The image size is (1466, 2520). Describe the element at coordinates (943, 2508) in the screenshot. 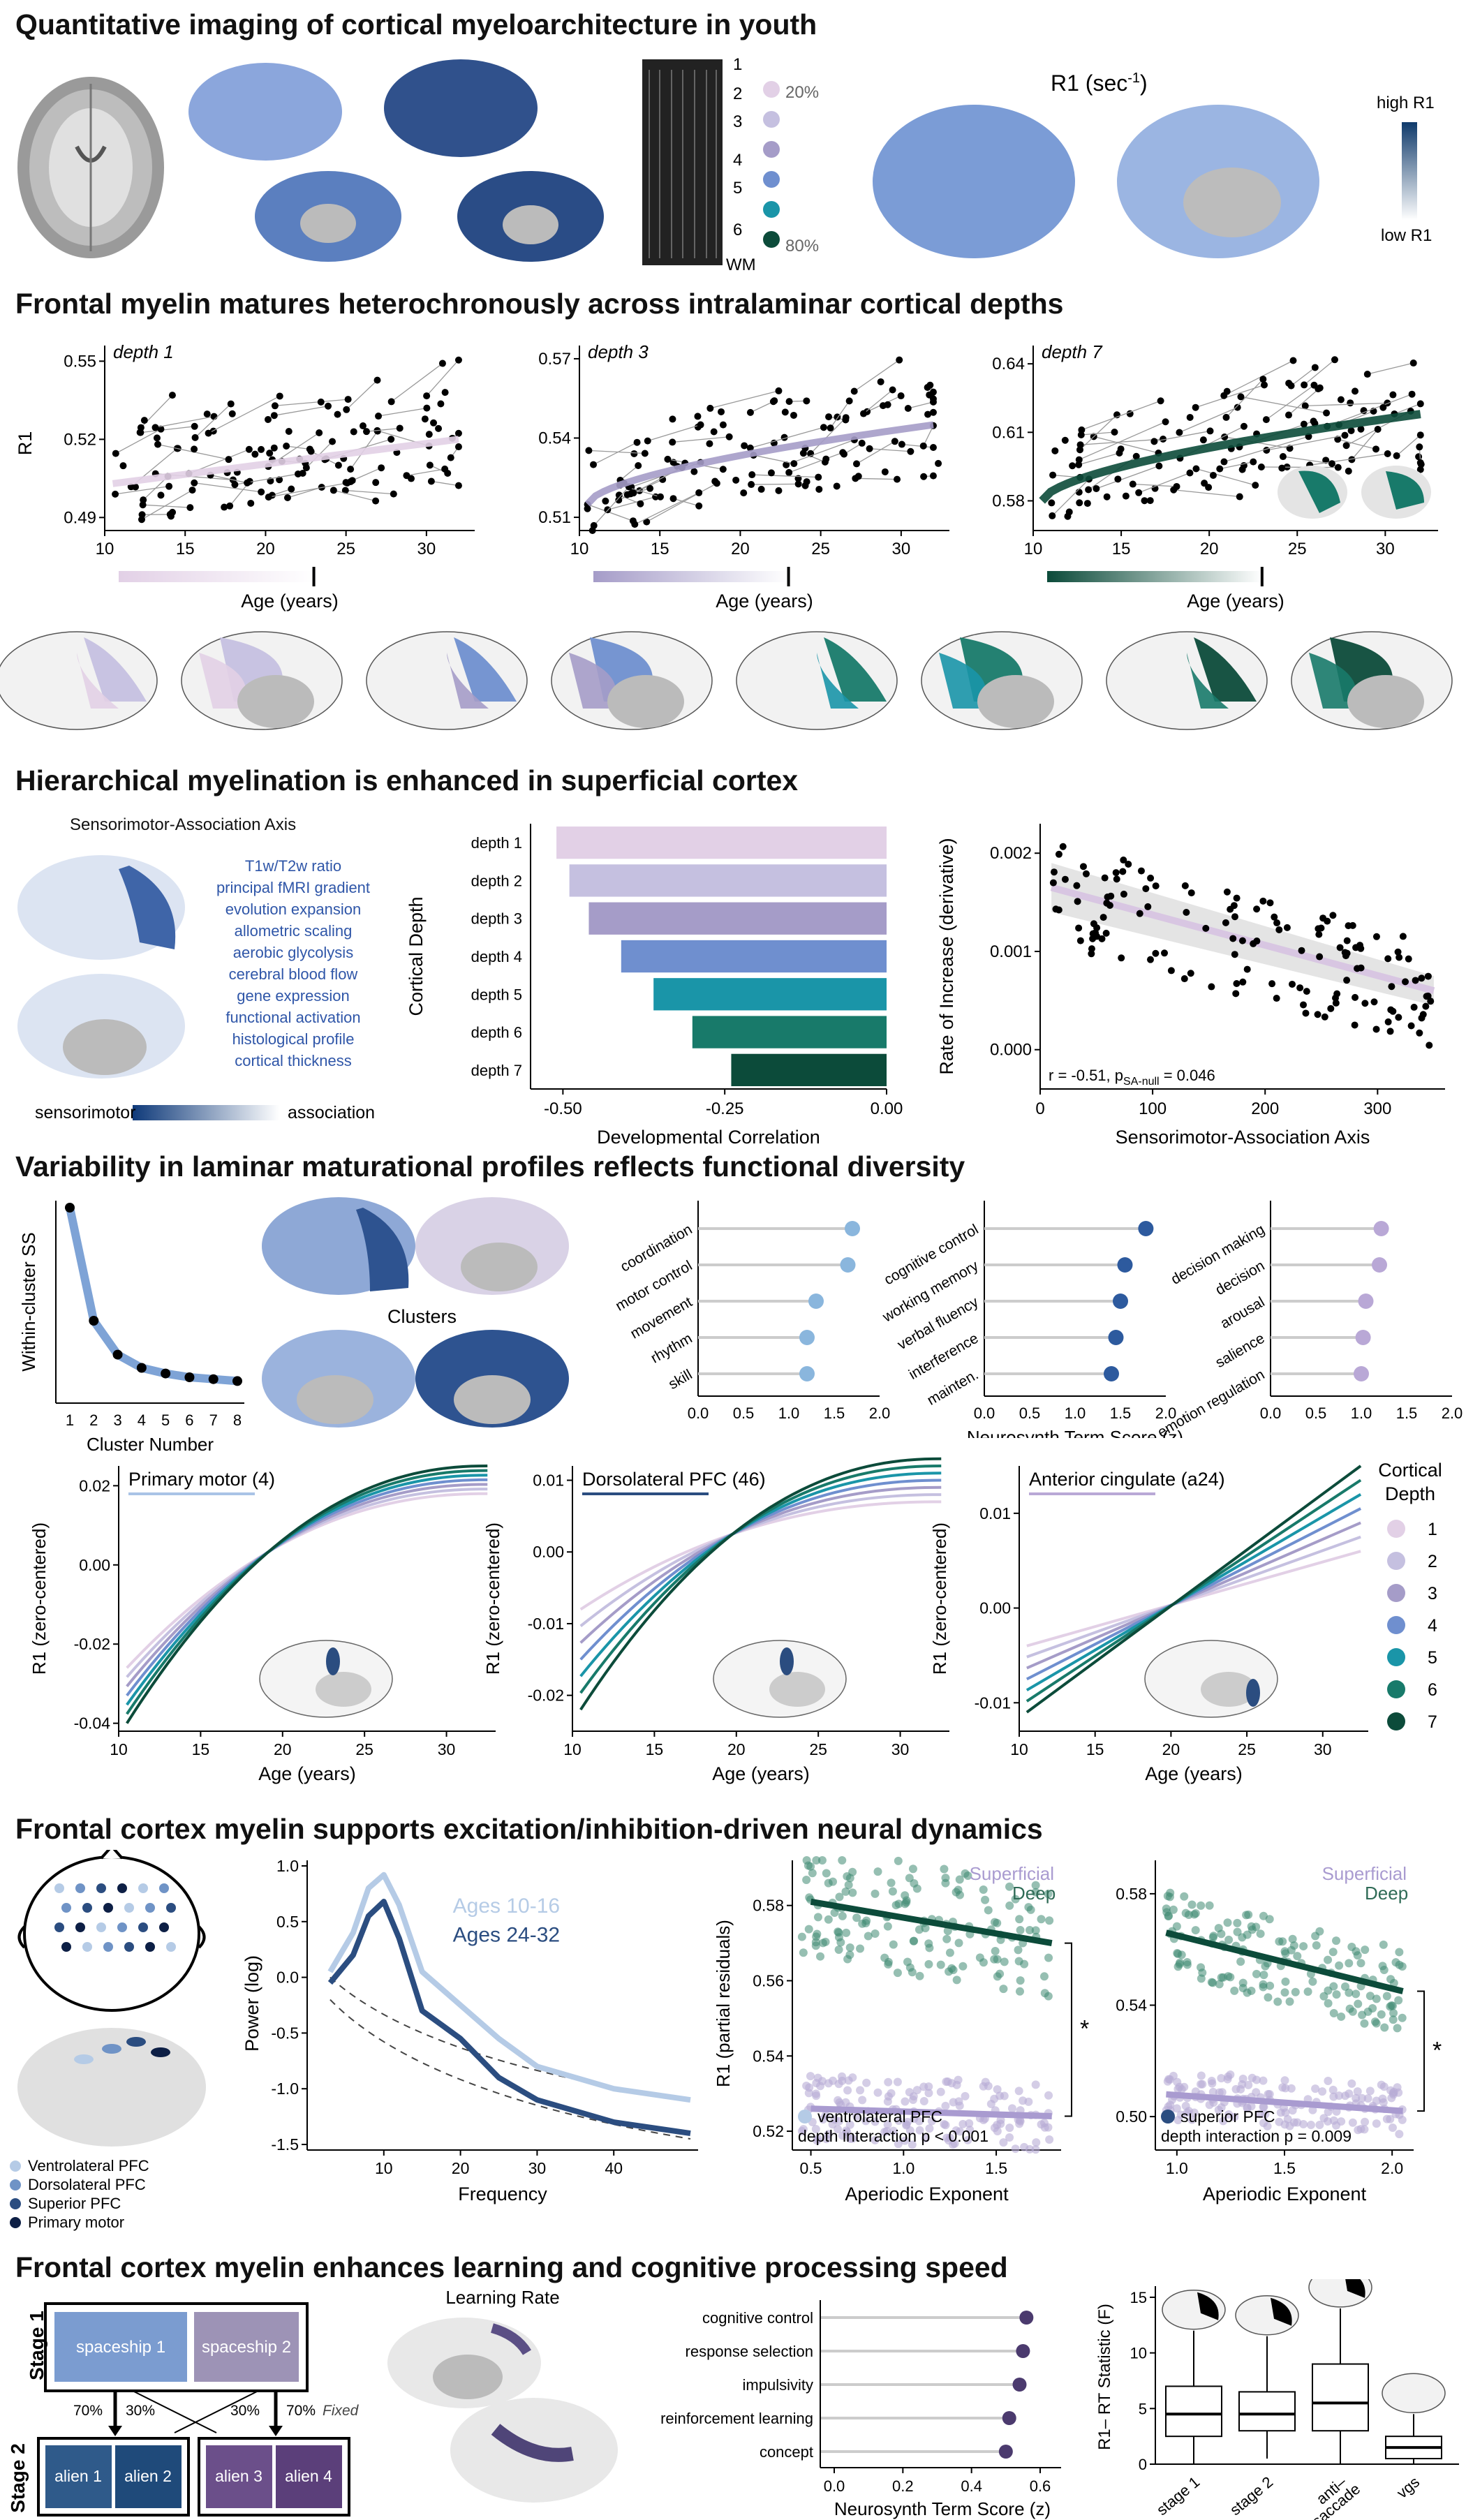

I see `x-axis-label: Neurosynth Term Score (z)` at that location.